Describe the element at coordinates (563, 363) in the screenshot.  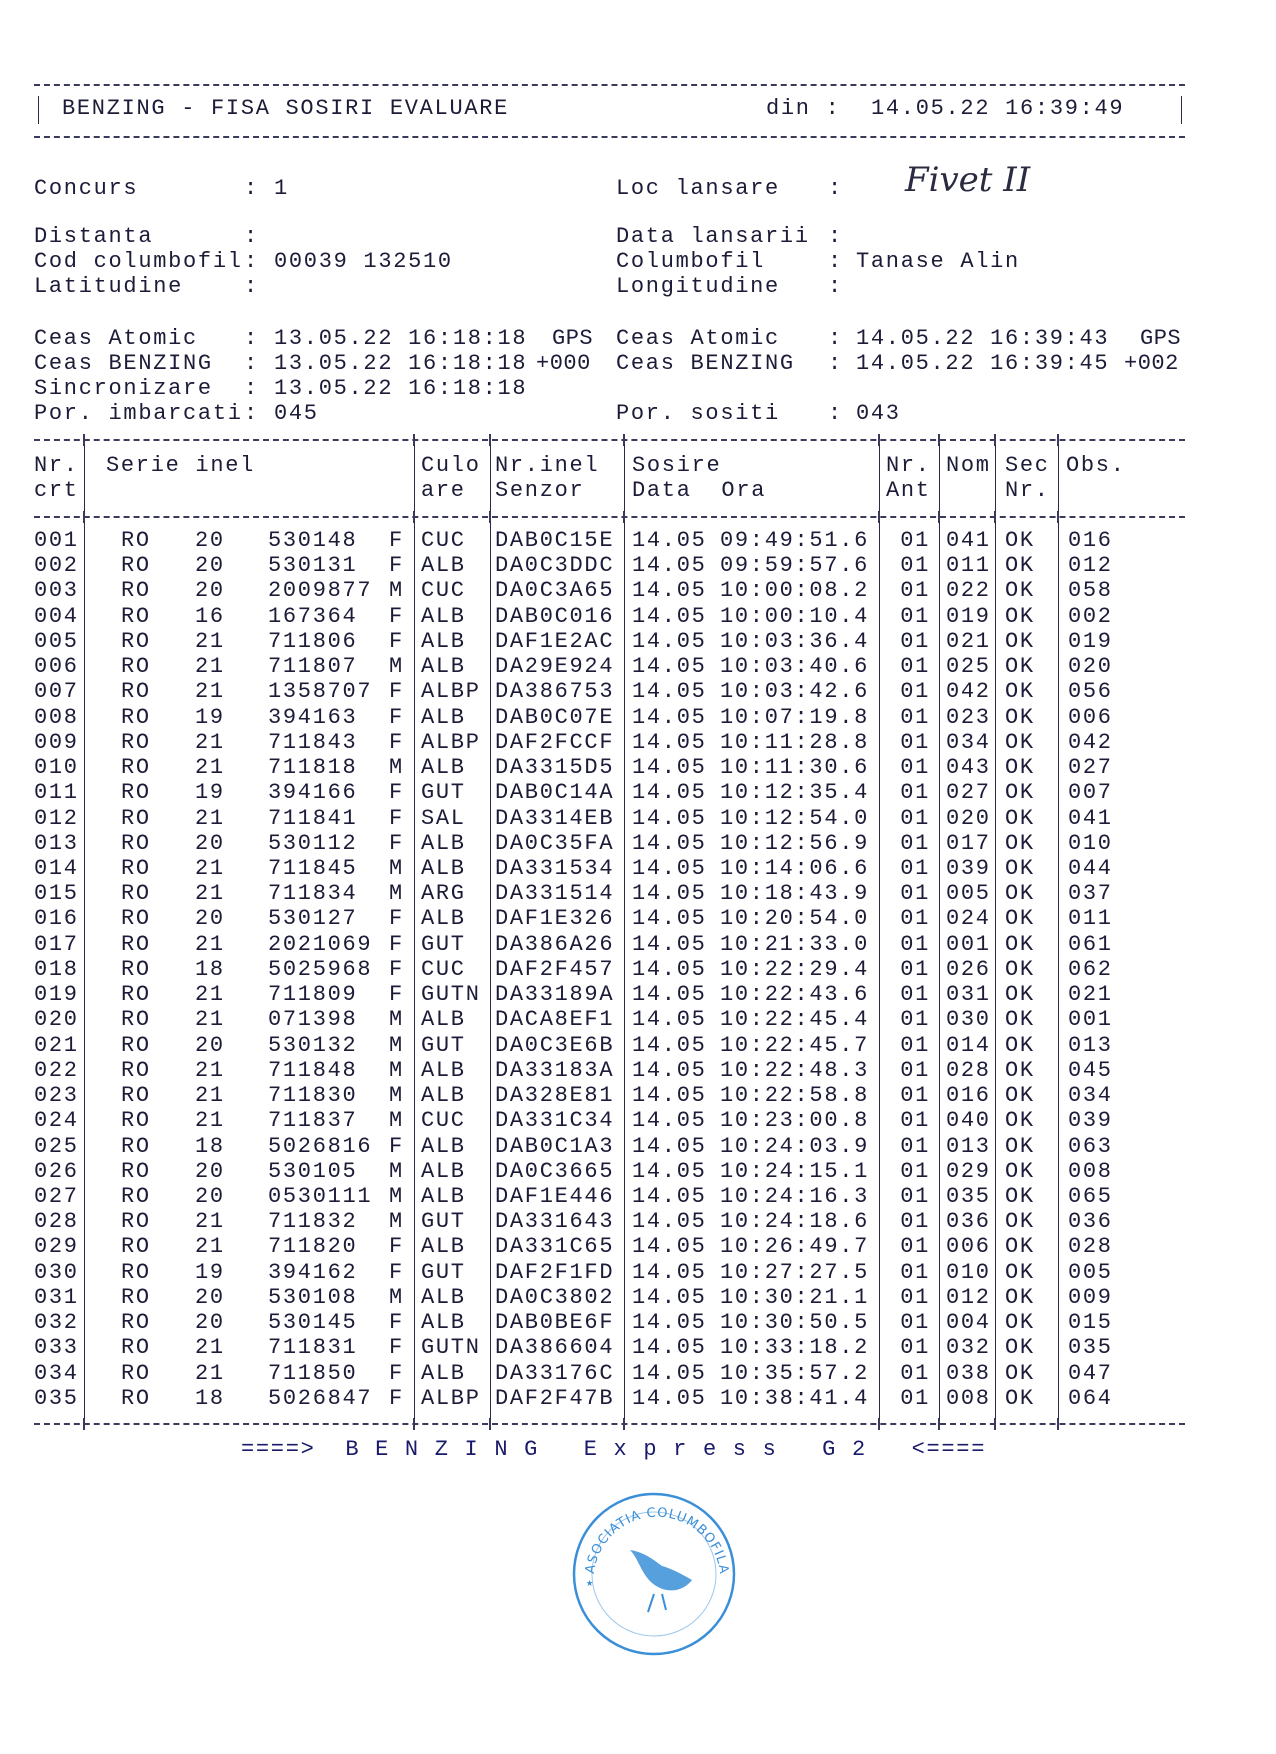
I see `ceas-benzing-left-suffix: +000` at that location.